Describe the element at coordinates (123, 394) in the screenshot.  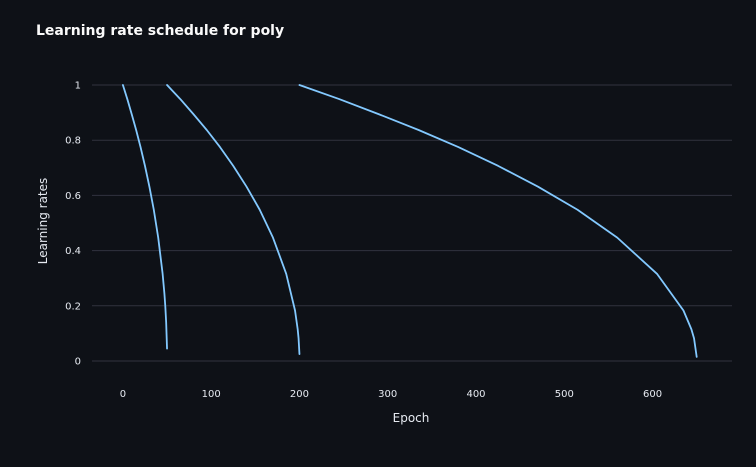
I see `x-tick-label: 0` at that location.